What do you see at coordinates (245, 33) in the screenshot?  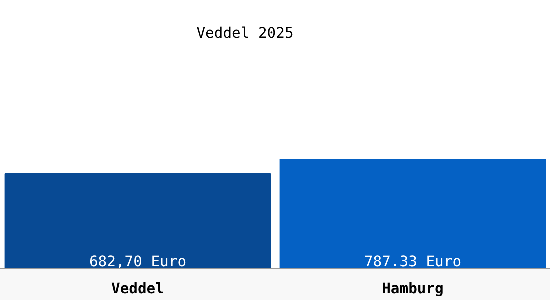 I see `chart-title: Veddel 2025` at bounding box center [245, 33].